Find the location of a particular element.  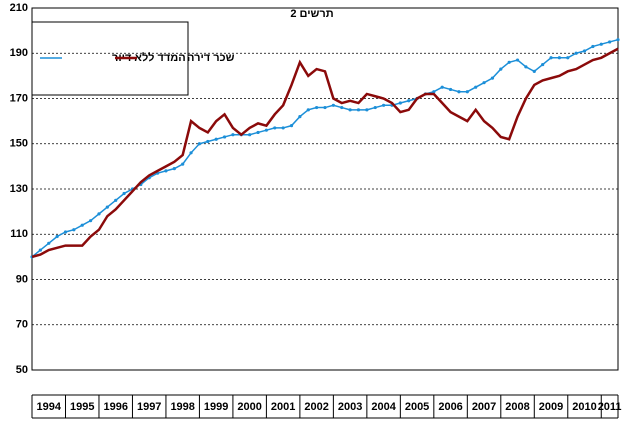

x-tick-label: 1997 is located at coordinates (149, 407).